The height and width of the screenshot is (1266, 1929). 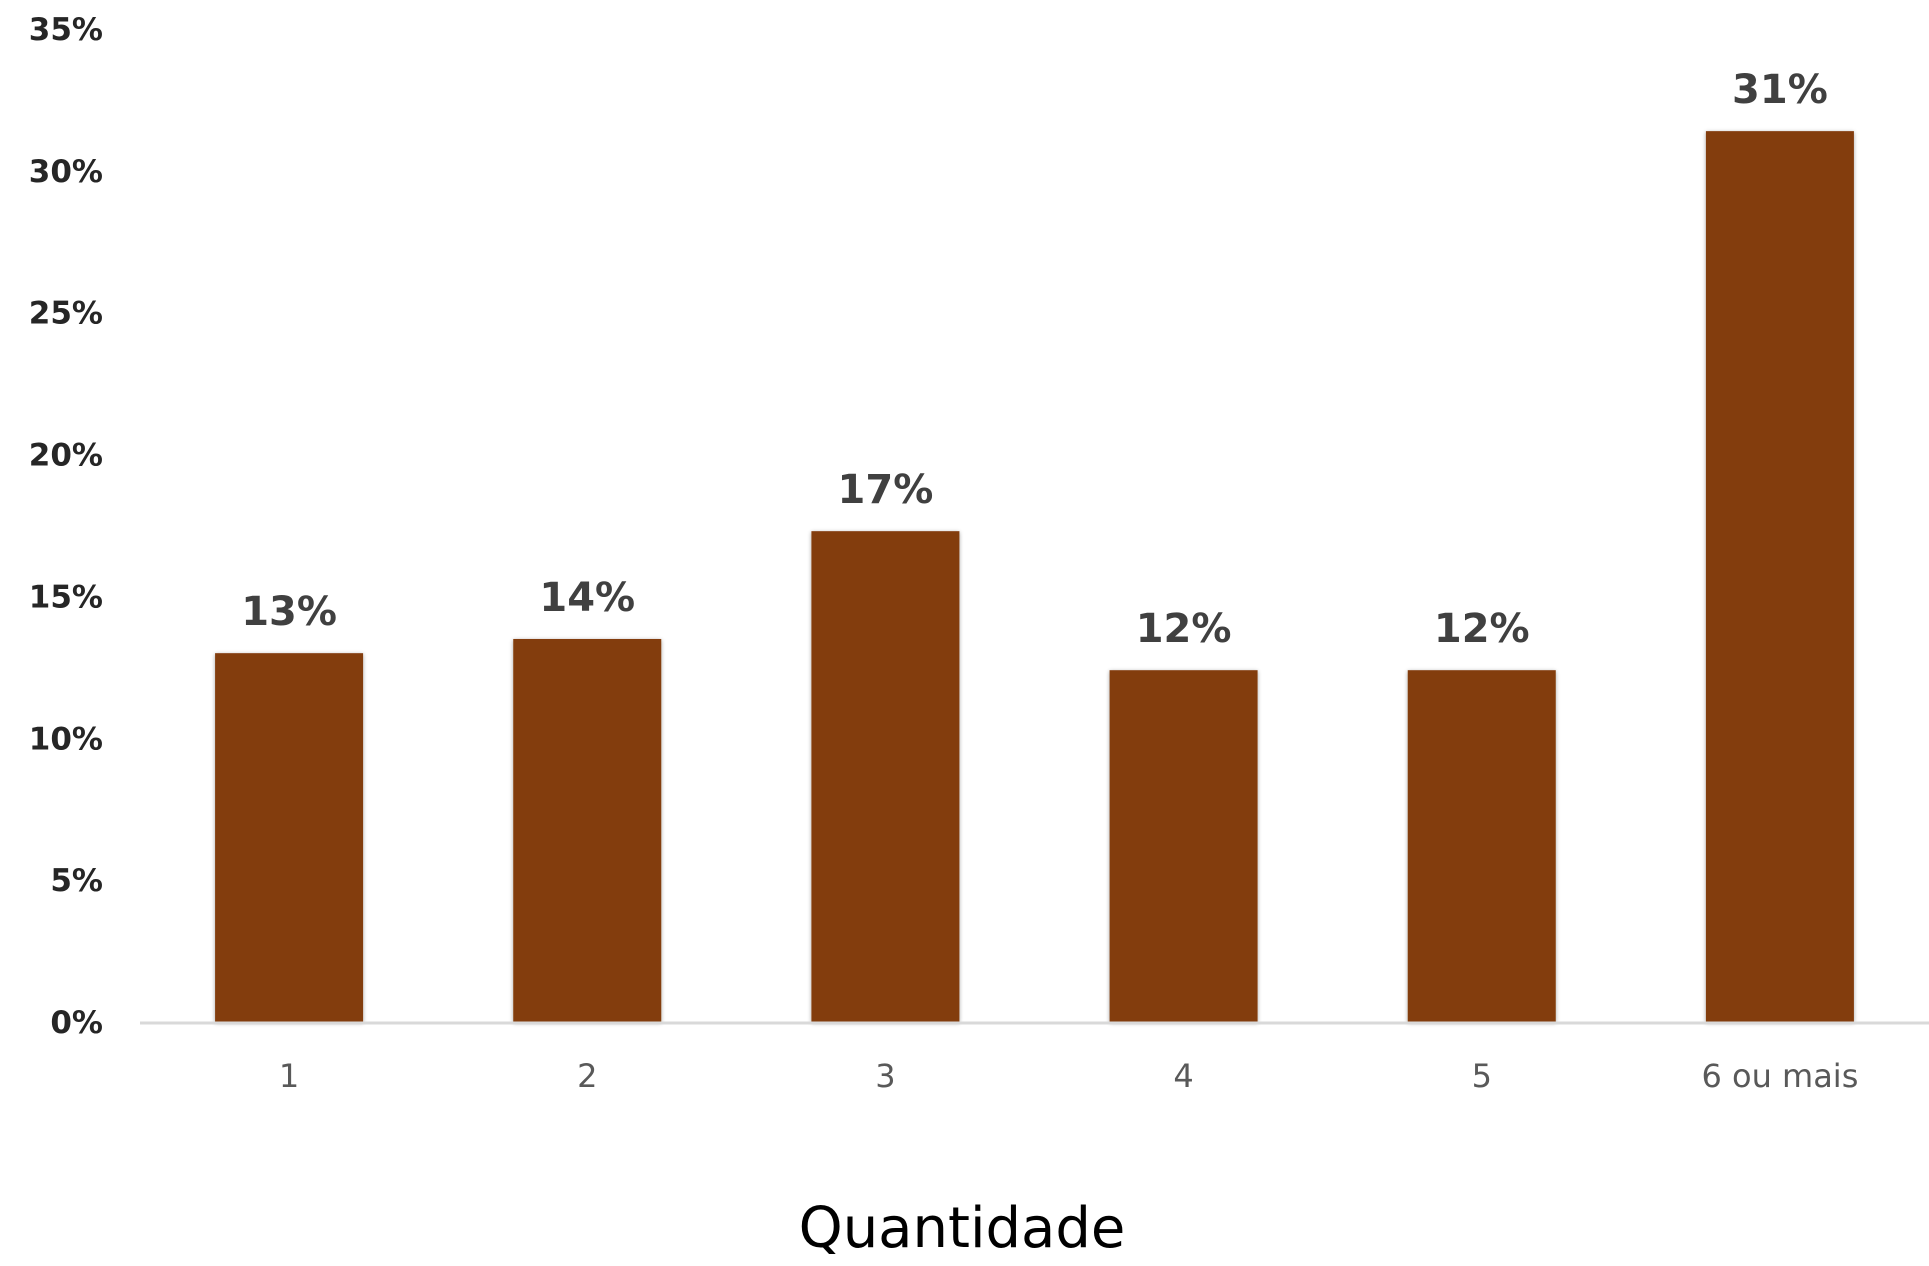 I want to click on x-tick-label: 1, so click(x=289, y=1076).